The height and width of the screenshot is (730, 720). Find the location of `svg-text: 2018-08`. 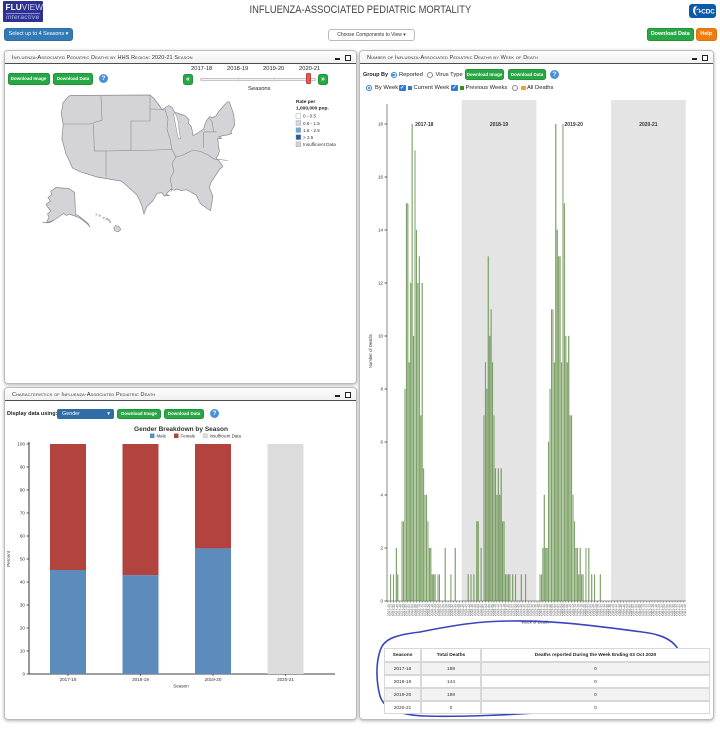

svg-text: 2018-08 is located at coordinates (418, 610).